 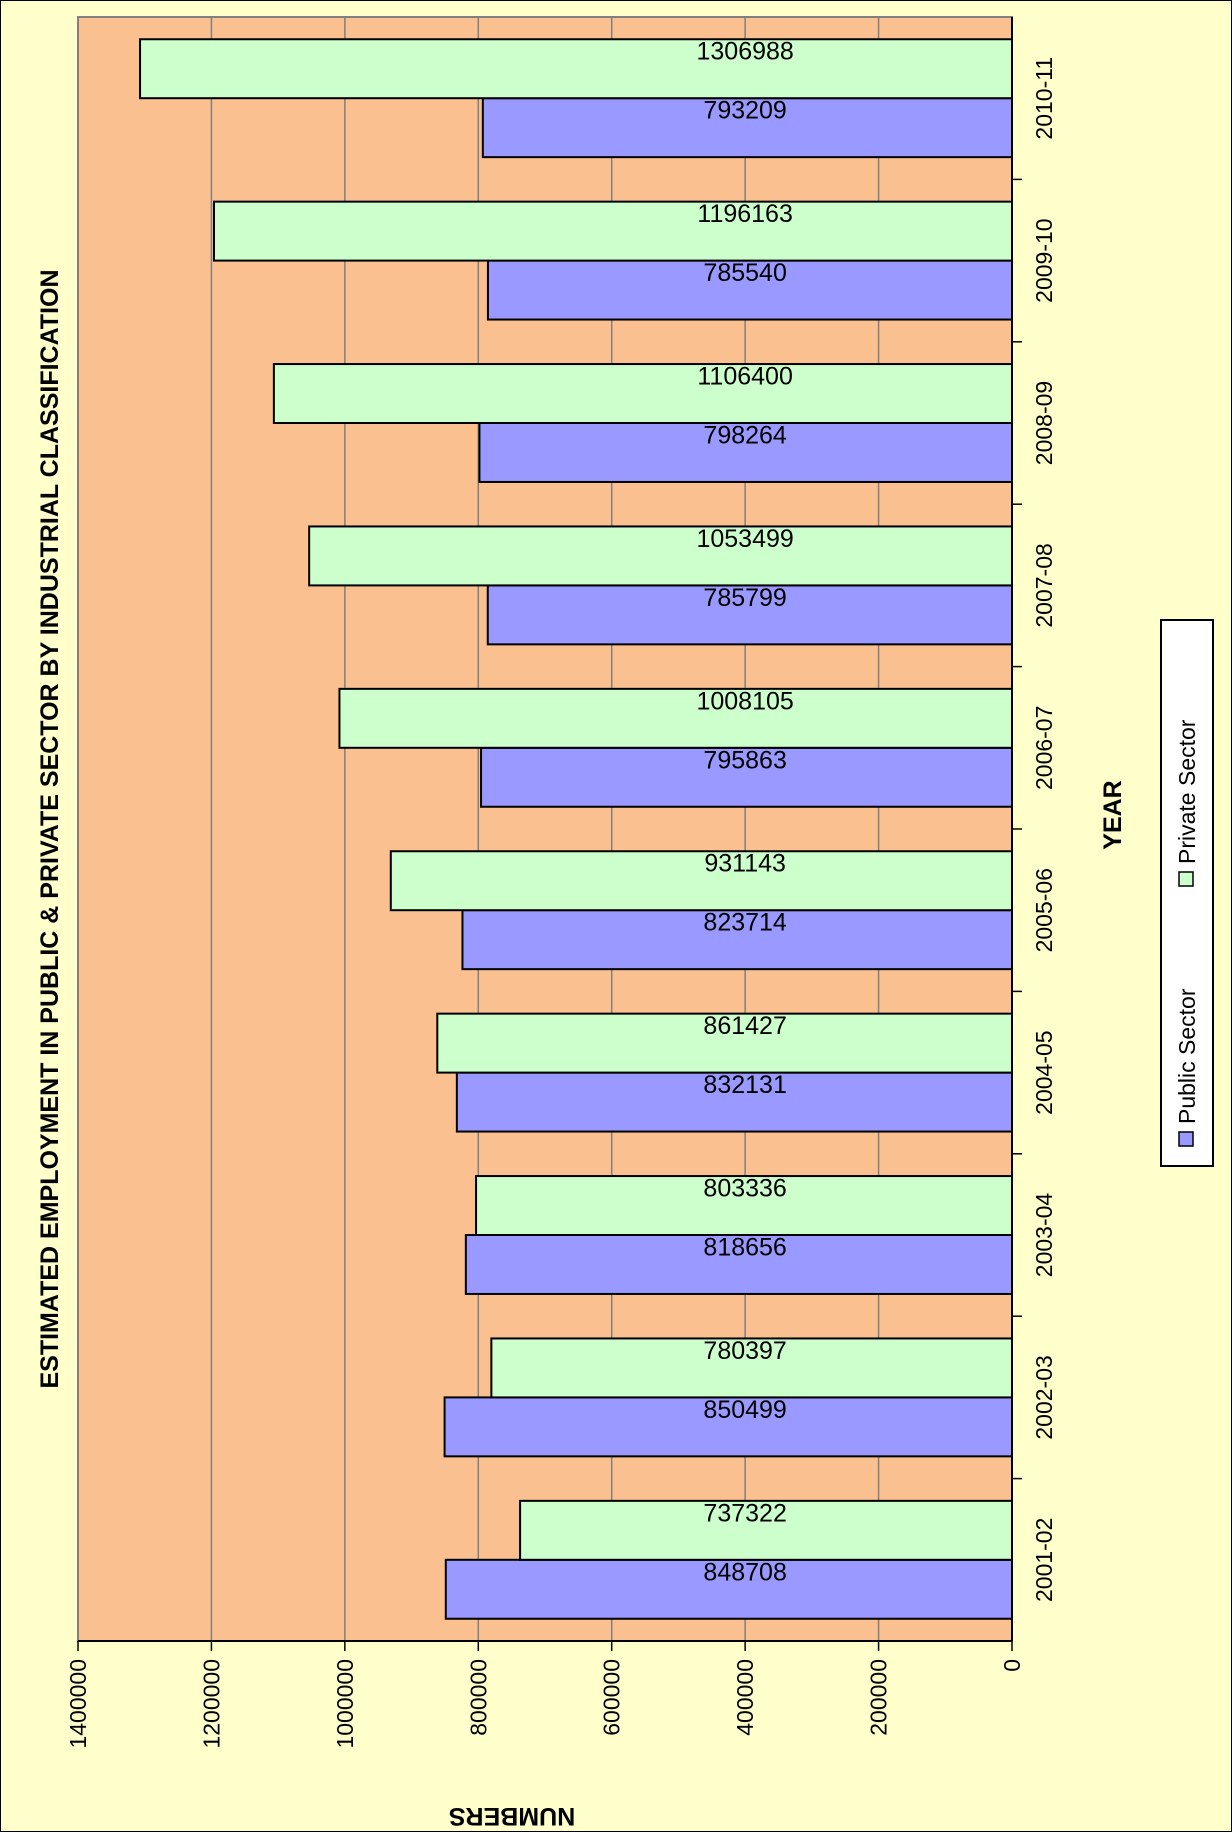 What do you see at coordinates (1186, 1139) in the screenshot?
I see `public-legend-swatch` at bounding box center [1186, 1139].